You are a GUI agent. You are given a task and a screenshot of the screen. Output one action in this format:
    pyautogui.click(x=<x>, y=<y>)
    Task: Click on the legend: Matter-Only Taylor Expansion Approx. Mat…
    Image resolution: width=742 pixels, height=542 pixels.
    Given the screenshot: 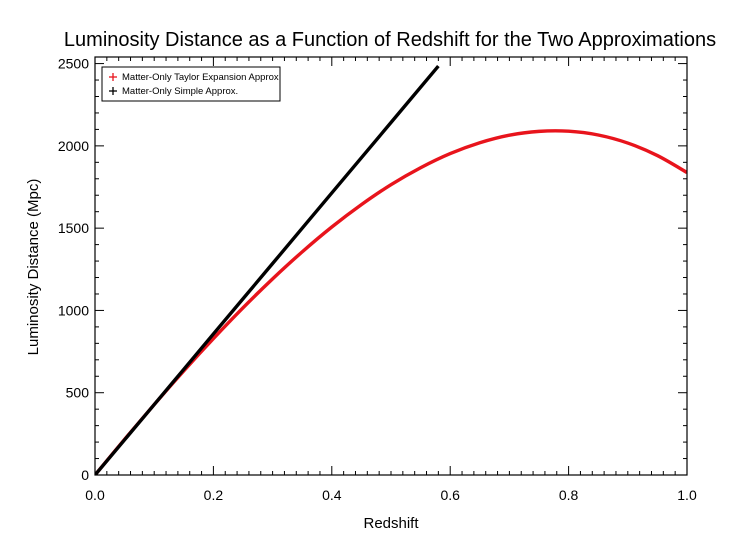 What is the action you would take?
    pyautogui.click(x=191, y=84)
    